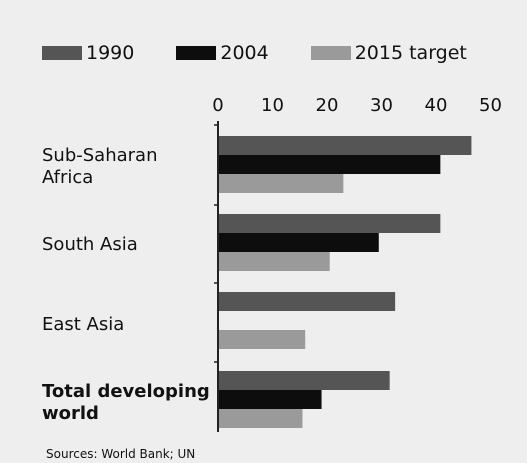 The height and width of the screenshot is (463, 527). I want to click on legend-swatch-1990, so click(62, 53).